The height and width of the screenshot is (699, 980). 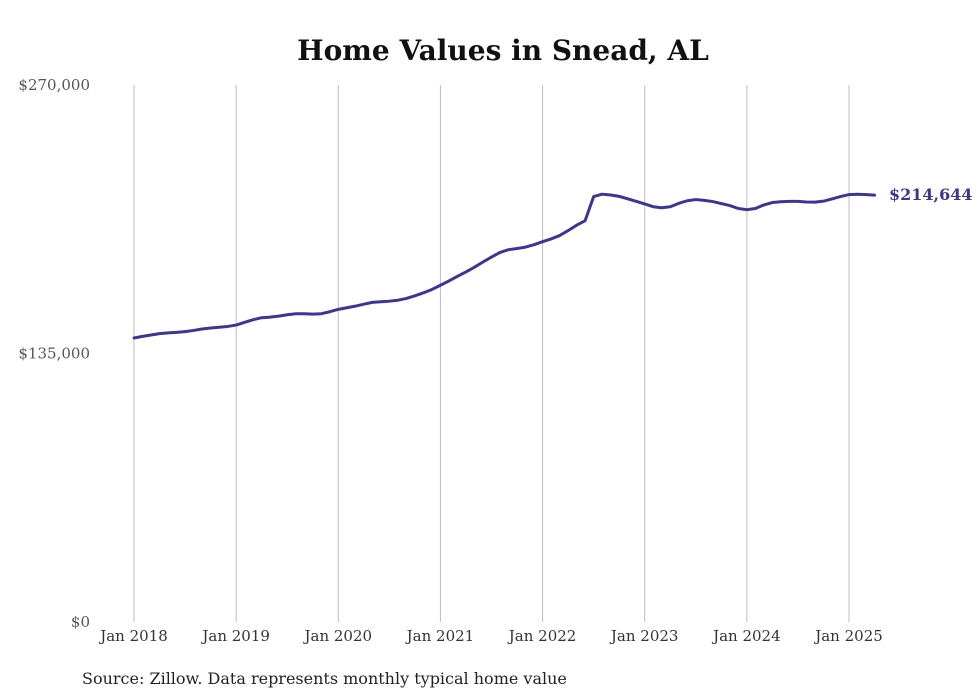 I want to click on x-tick-label: Jan 2021, so click(x=440, y=636).